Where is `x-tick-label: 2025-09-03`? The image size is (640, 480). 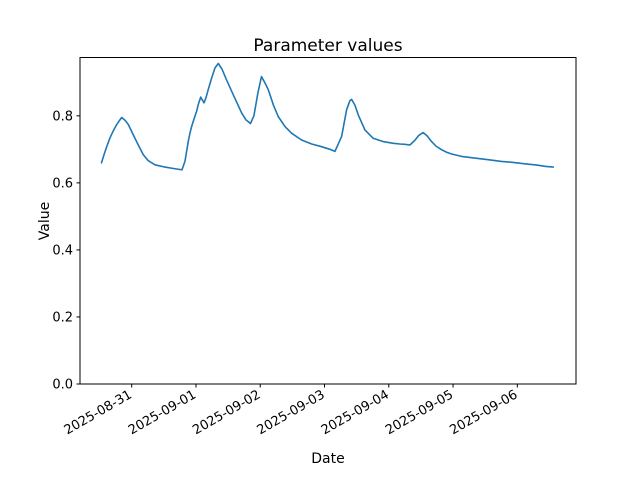 x-tick-label: 2025-09-03 is located at coordinates (291, 412).